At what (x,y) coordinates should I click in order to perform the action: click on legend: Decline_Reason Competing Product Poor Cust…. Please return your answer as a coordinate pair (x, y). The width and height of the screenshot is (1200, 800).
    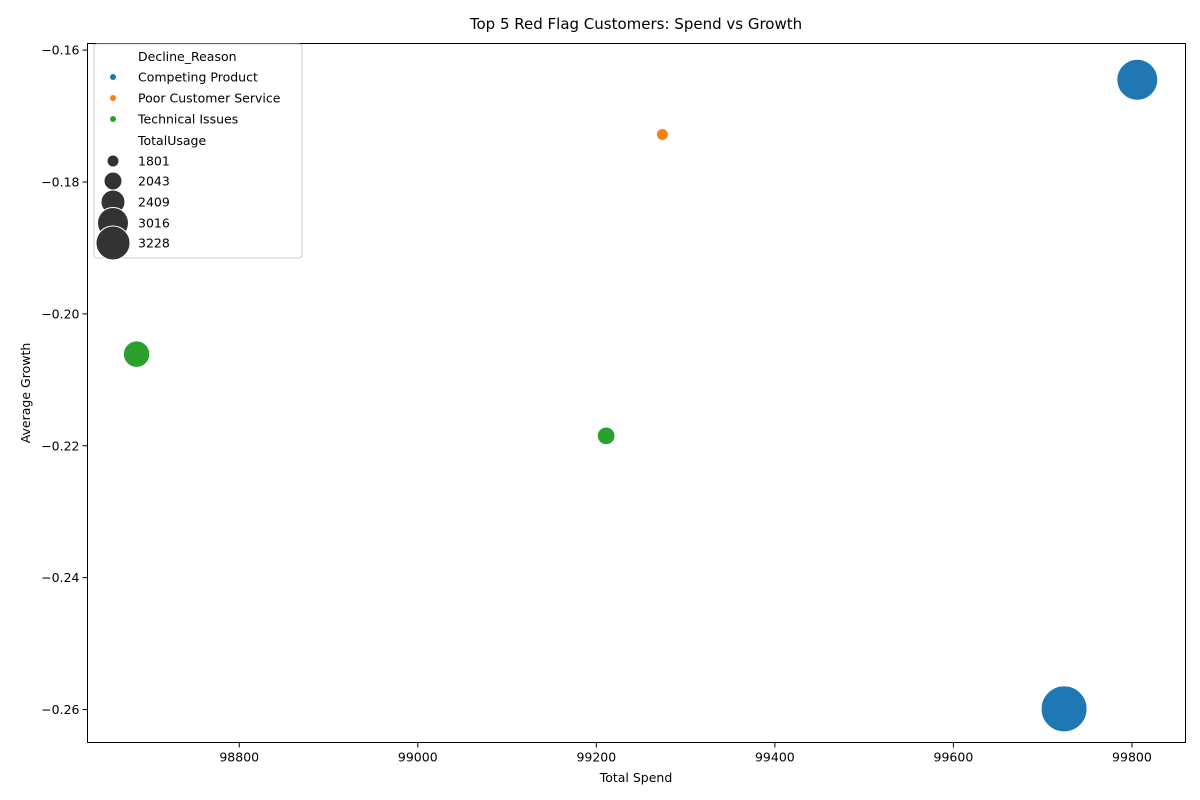
    Looking at the image, I should click on (198, 152).